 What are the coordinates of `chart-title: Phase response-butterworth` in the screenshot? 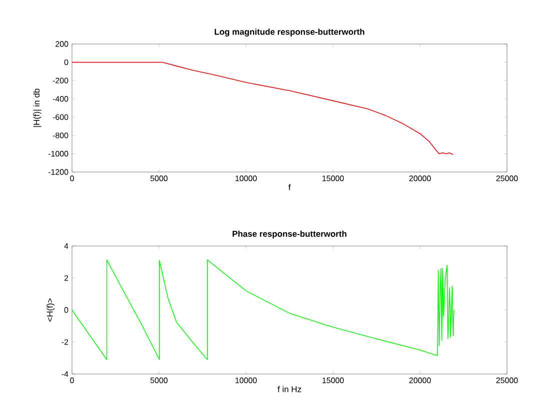 It's located at (289, 234).